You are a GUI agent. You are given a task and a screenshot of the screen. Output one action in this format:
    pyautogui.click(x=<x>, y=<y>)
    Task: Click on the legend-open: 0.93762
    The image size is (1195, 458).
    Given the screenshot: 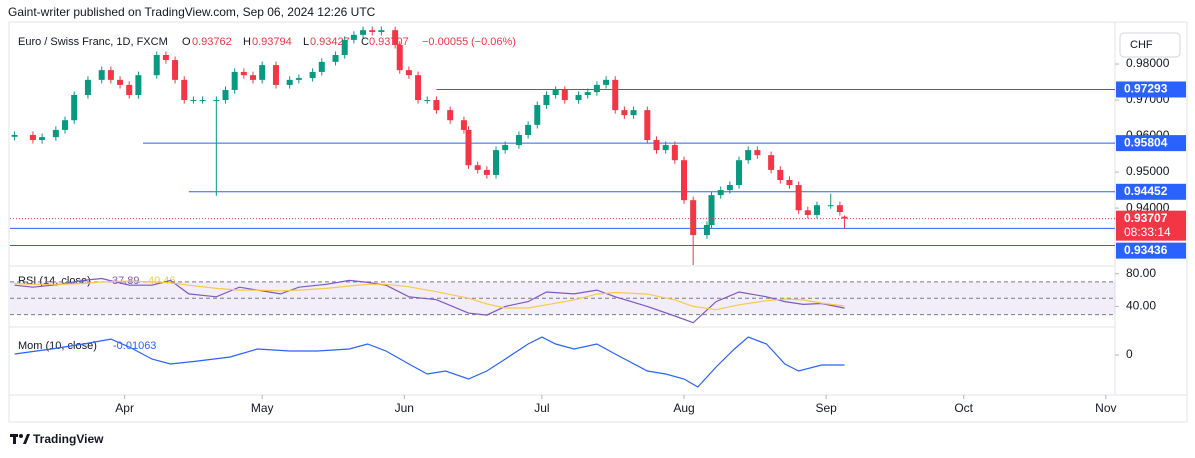 What is the action you would take?
    pyautogui.click(x=212, y=42)
    